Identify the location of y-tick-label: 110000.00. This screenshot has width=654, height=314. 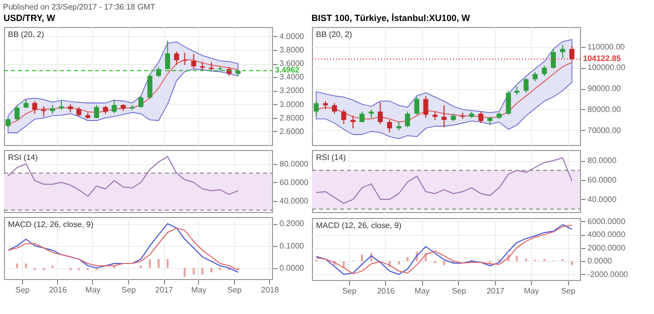
(607, 47).